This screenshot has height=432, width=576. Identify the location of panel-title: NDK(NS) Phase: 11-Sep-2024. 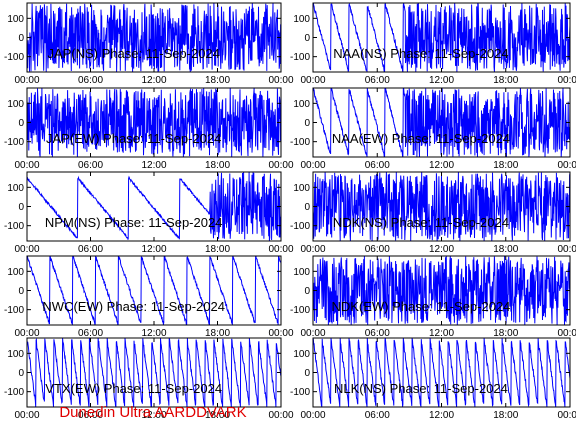
(421, 222).